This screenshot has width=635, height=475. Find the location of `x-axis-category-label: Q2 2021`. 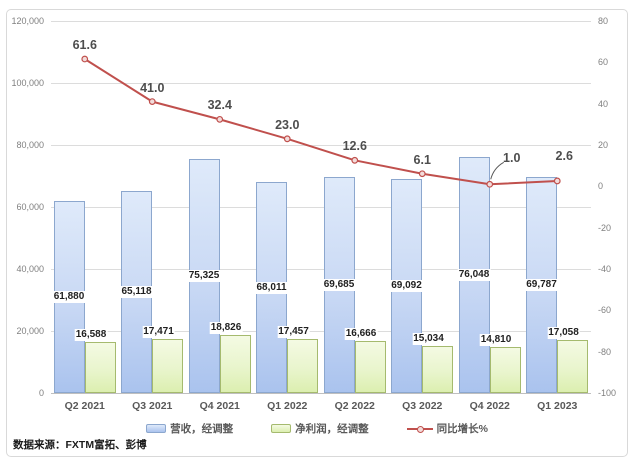

x-axis-category-label: Q2 2021 is located at coordinates (84, 406).